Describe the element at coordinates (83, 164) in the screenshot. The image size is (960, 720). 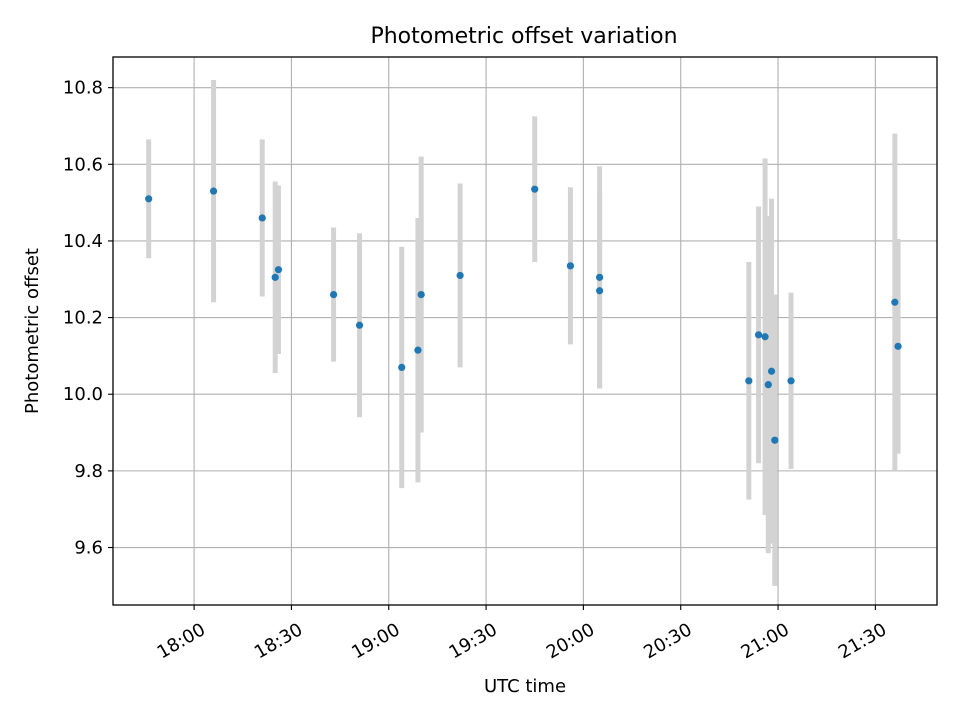
I see `y-tick-label: 10.6` at that location.